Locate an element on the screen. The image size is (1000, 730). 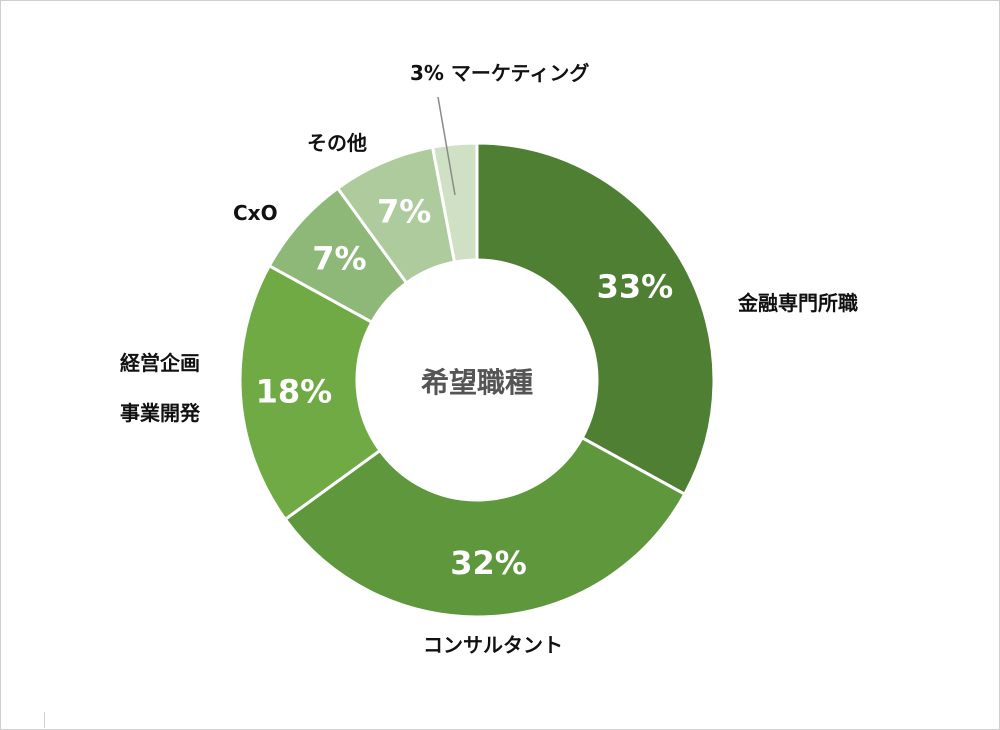
slice-value-label-1: 33% is located at coordinates (635, 287).